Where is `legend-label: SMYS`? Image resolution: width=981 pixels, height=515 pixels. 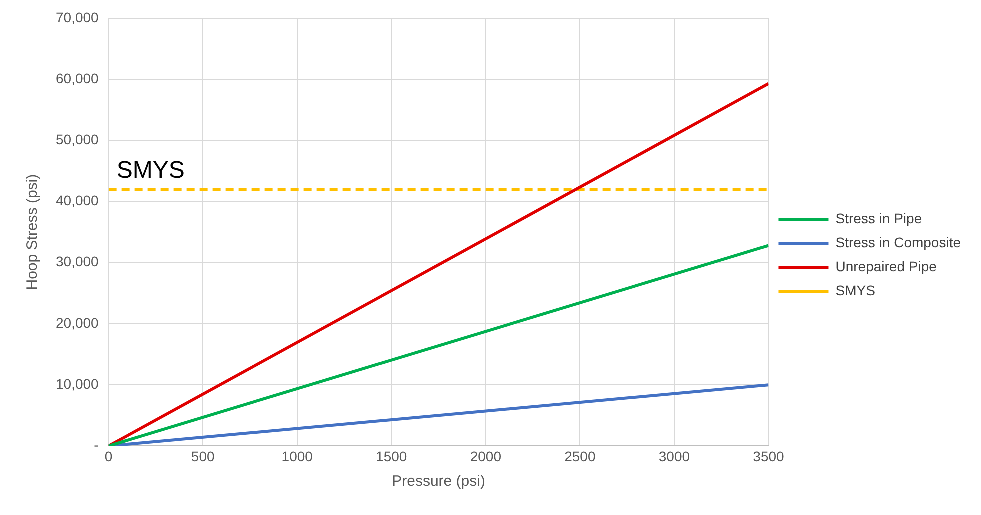 legend-label: SMYS is located at coordinates (856, 290).